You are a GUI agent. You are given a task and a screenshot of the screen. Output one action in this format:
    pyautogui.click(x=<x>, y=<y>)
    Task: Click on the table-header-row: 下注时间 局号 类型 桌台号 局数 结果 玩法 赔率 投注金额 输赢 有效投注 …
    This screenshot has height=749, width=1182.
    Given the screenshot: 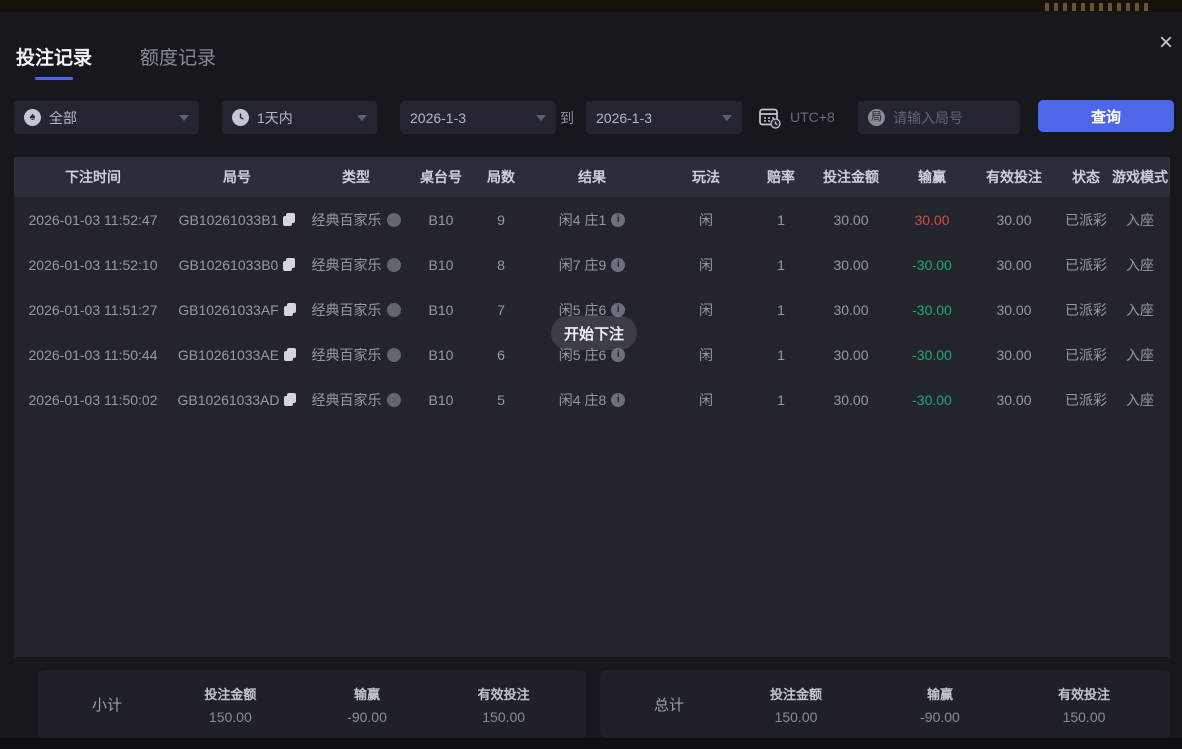 What is the action you would take?
    pyautogui.click(x=592, y=177)
    